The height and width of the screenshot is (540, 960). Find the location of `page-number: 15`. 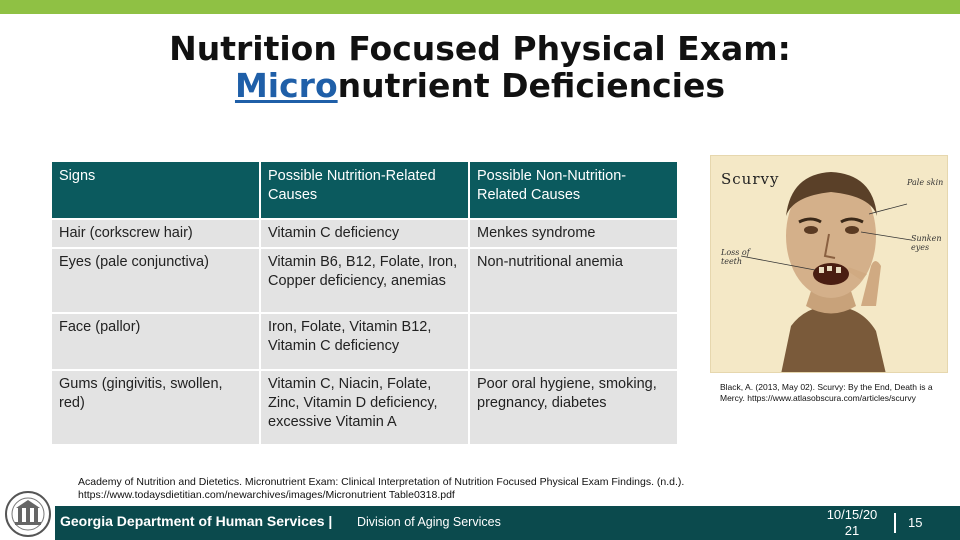

page-number: 15 is located at coordinates (915, 522).